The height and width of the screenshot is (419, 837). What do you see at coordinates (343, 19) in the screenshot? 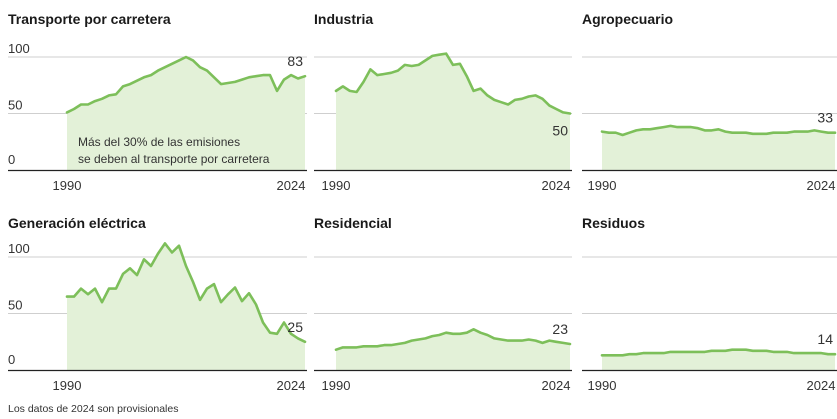
I see `panel-title: Industria` at bounding box center [343, 19].